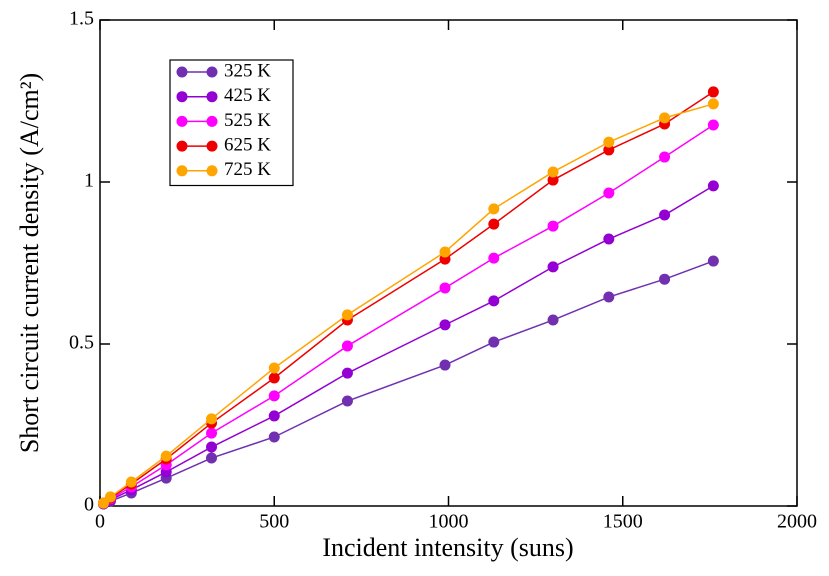 This screenshot has height=576, width=829. What do you see at coordinates (449, 522) in the screenshot?
I see `x-tick-label: 1000` at bounding box center [449, 522].